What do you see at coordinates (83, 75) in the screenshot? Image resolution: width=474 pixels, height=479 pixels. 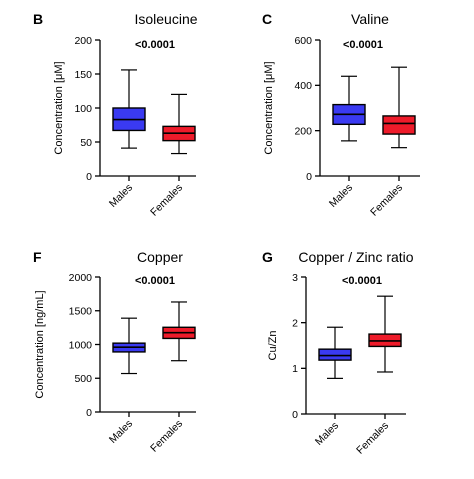 I see `y-tick-label: 150` at bounding box center [83, 75].